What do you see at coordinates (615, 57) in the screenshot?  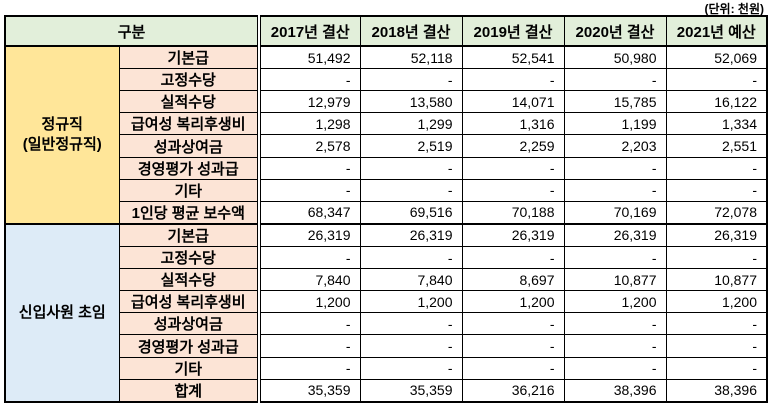 I see `value-cell: 50,980` at bounding box center [615, 57].